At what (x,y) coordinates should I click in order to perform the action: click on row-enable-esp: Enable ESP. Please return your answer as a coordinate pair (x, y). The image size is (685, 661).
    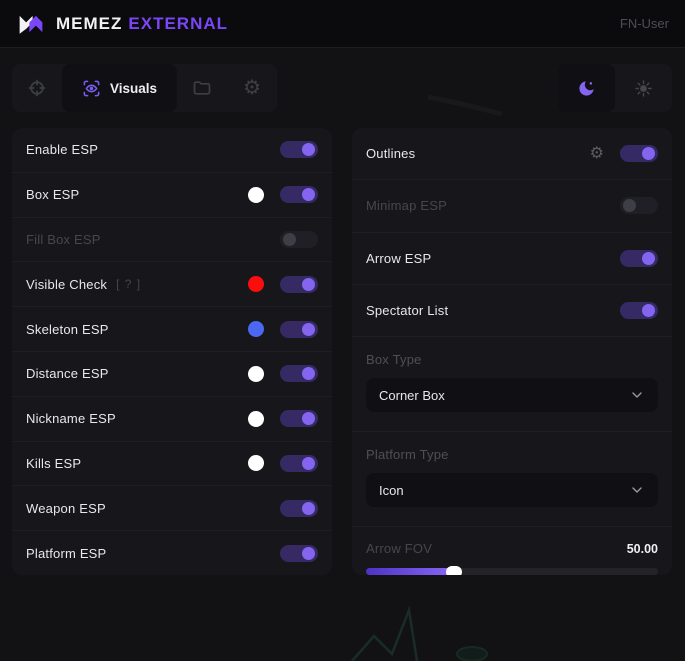
    Looking at the image, I should click on (172, 150).